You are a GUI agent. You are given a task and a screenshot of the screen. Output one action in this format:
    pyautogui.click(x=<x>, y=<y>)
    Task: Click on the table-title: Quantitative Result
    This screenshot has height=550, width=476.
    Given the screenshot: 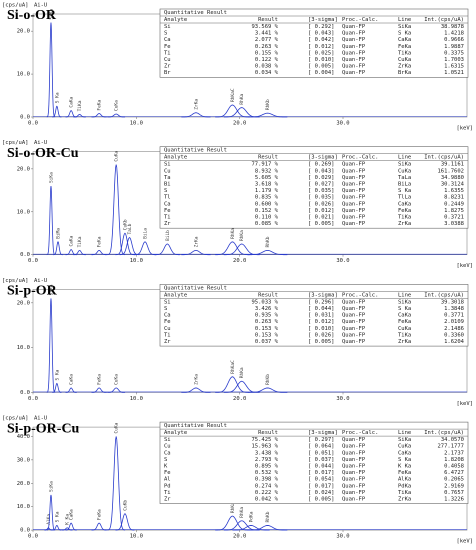 What is the action you would take?
    pyautogui.click(x=195, y=13)
    